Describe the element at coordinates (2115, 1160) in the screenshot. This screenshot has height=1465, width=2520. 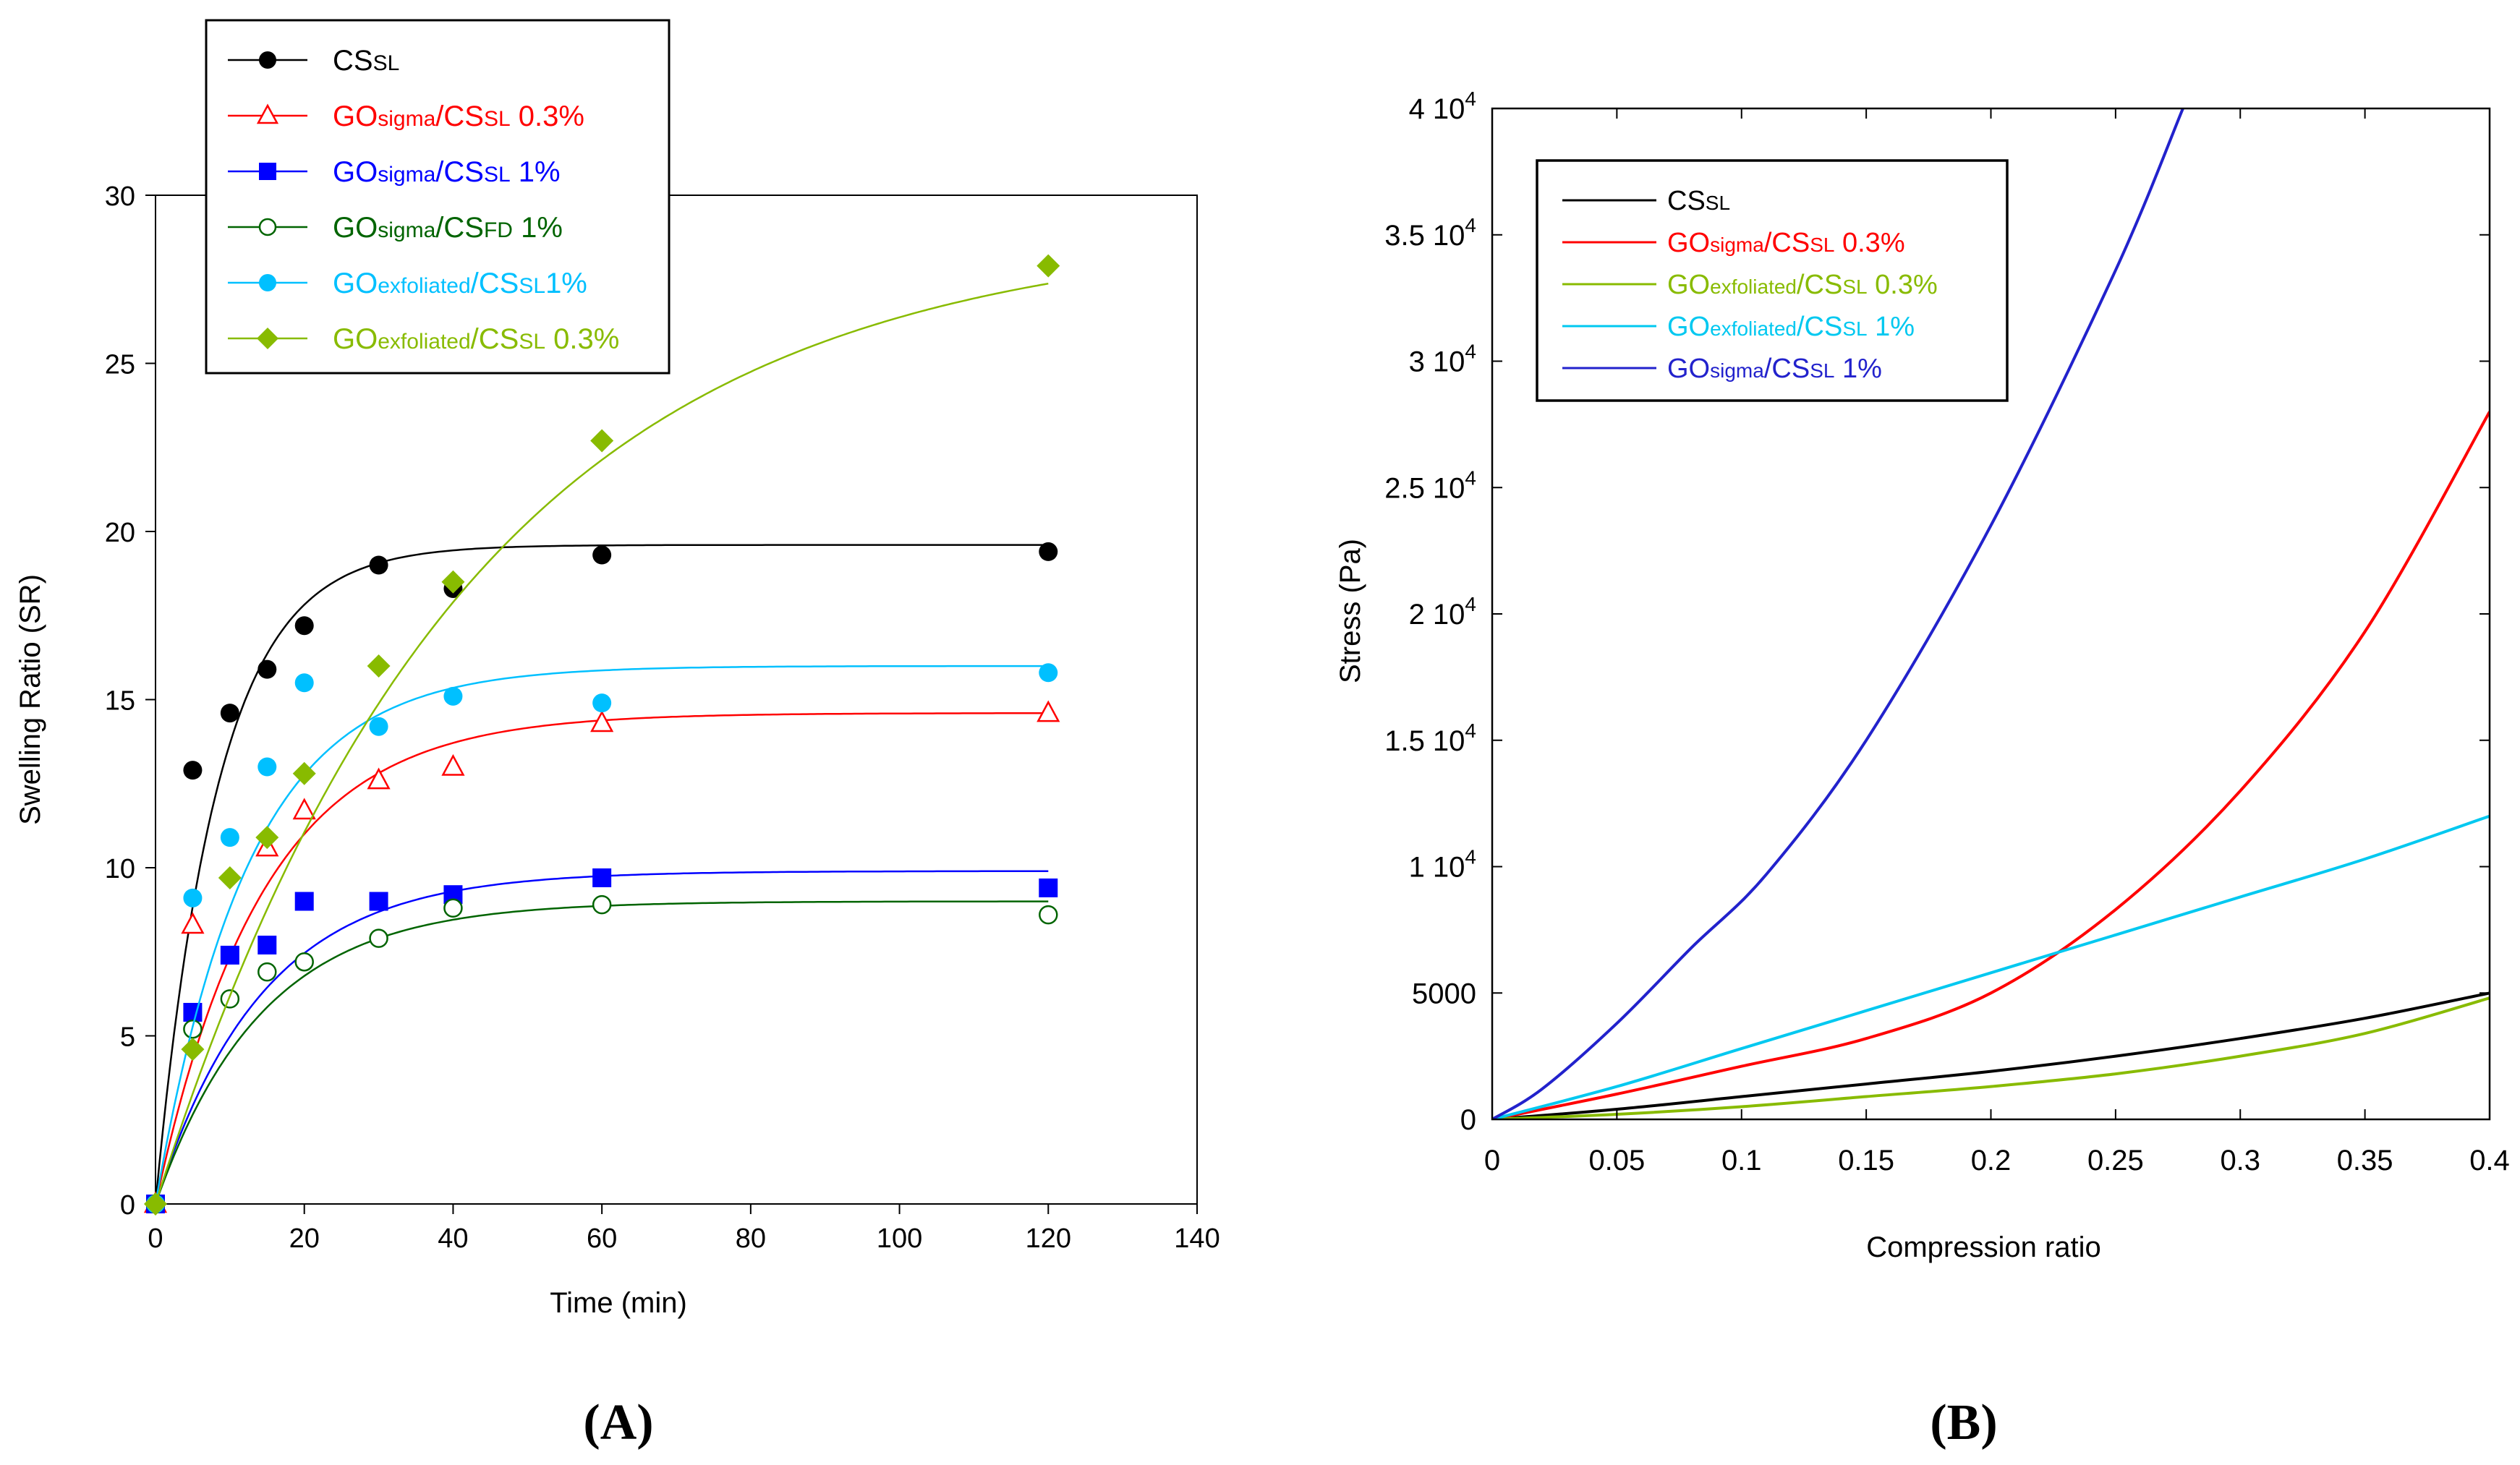
I see `x-tick-label: 0.25` at that location.